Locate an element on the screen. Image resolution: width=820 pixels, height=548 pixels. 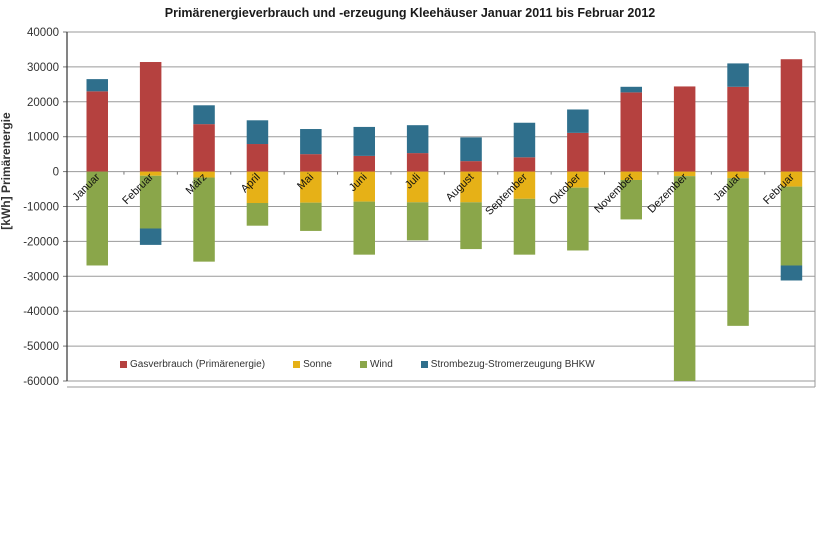
y-tick-label: -60000 is located at coordinates (41, 382).